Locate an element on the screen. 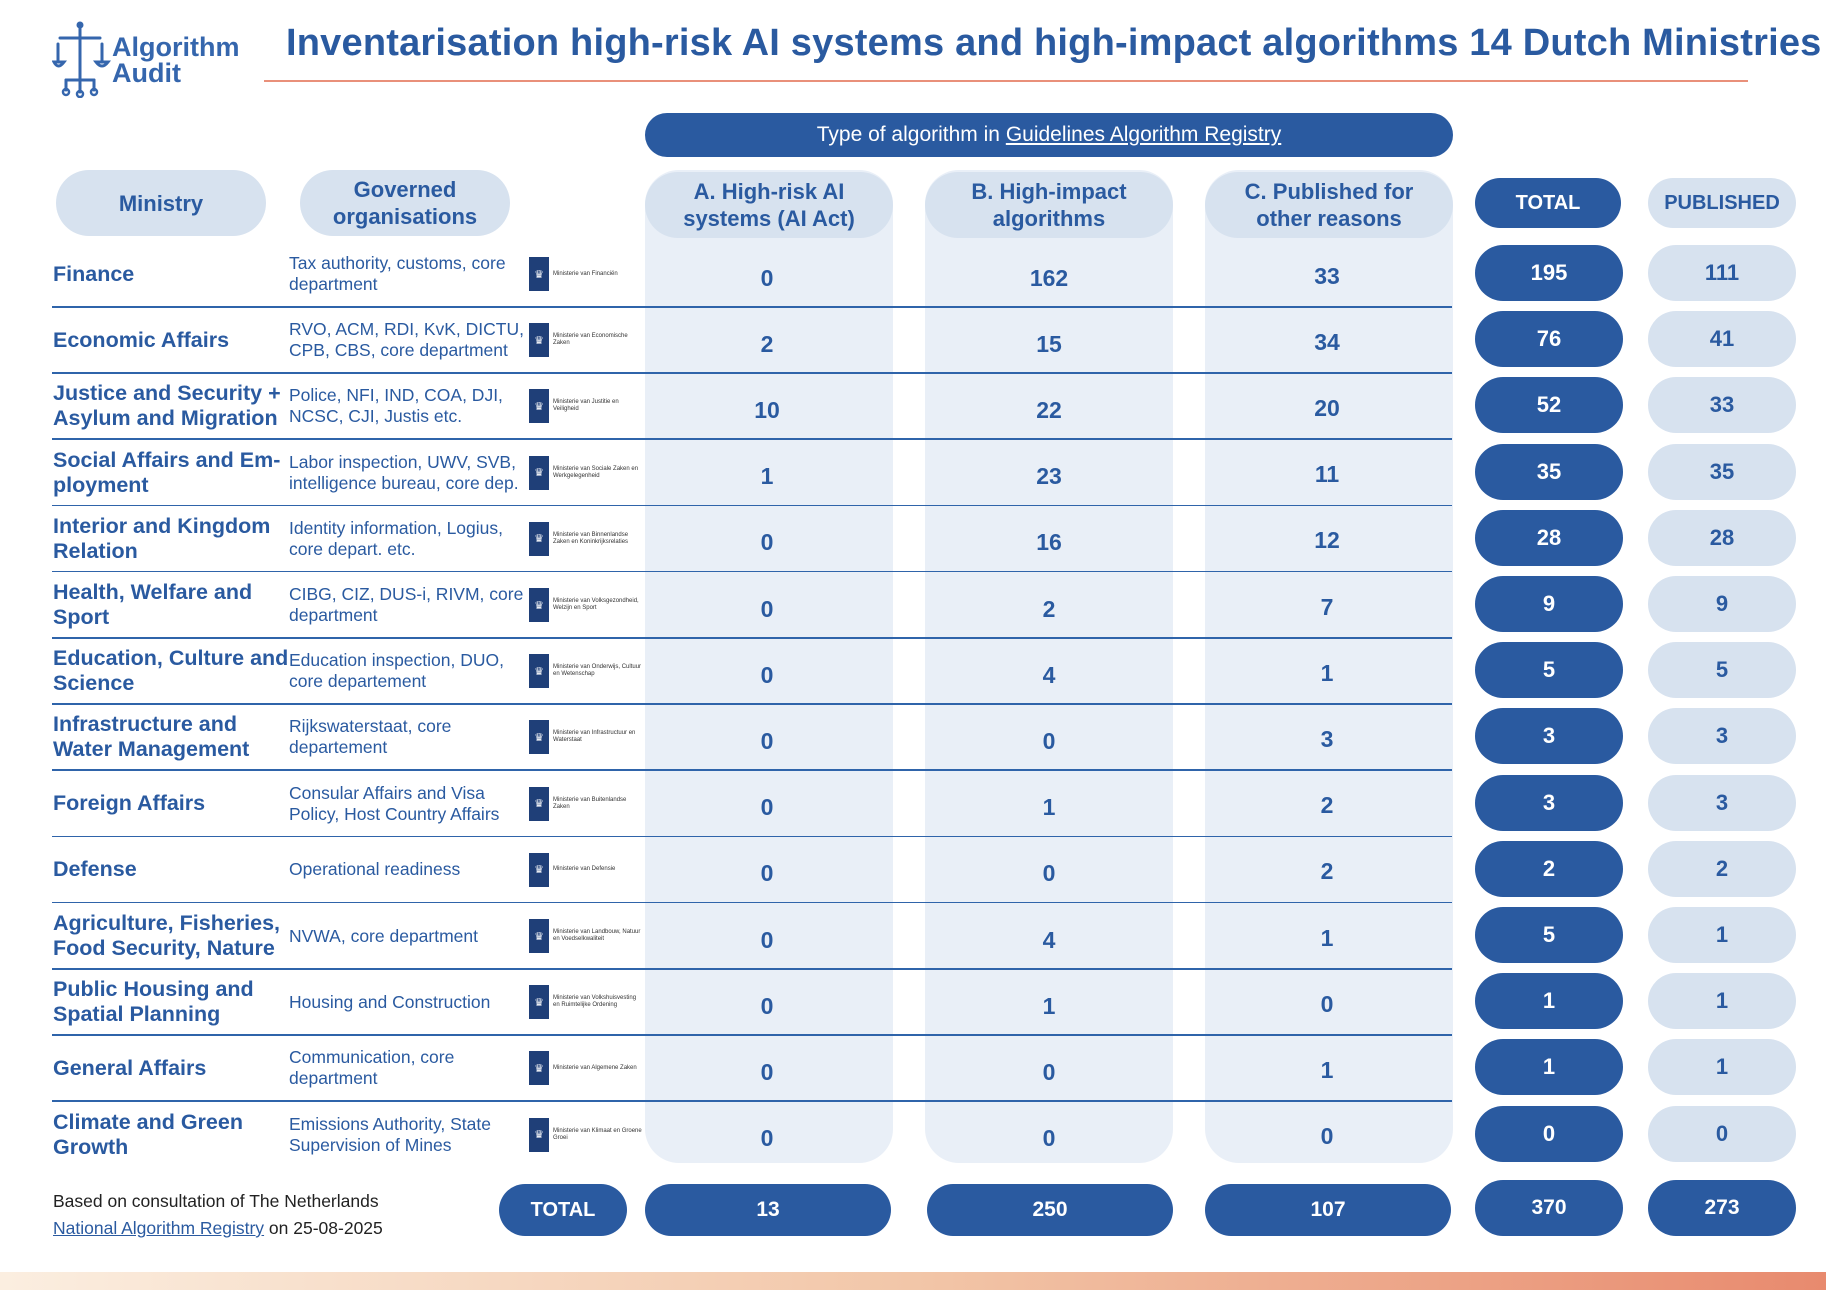  row-total: 0 is located at coordinates (1549, 1133).